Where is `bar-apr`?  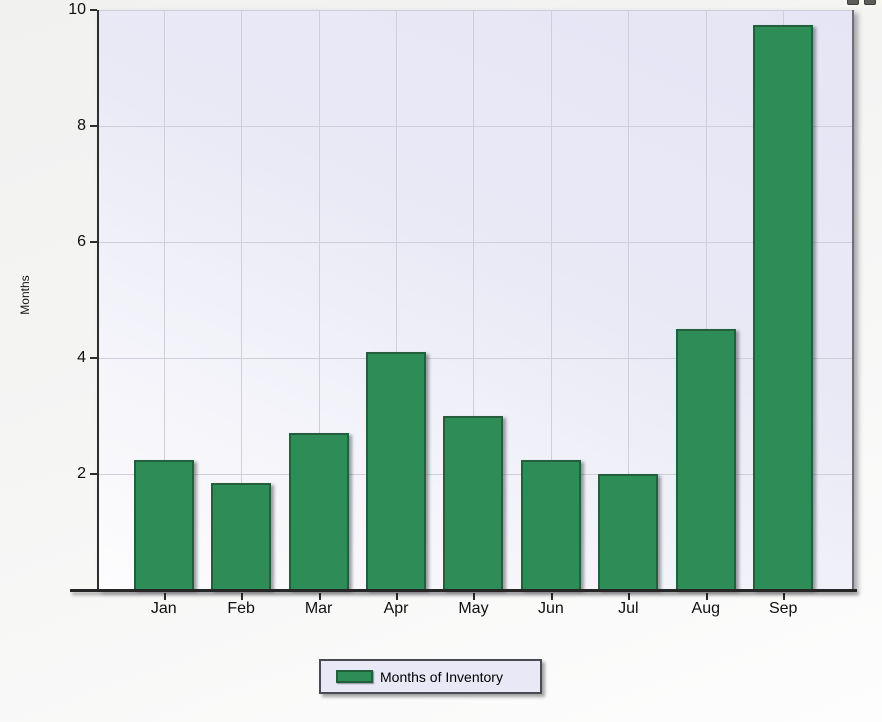 bar-apr is located at coordinates (396, 471).